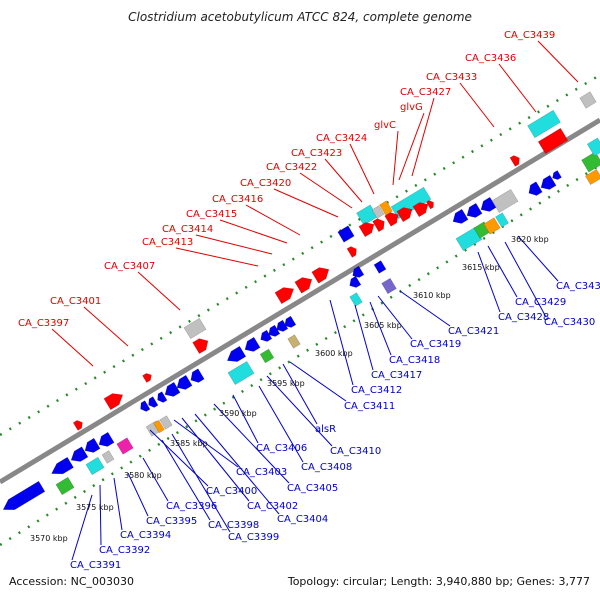 Image resolution: width=600 pixels, height=600 pixels. I want to click on reverse-gene-label: CA_C3412, so click(376, 390).